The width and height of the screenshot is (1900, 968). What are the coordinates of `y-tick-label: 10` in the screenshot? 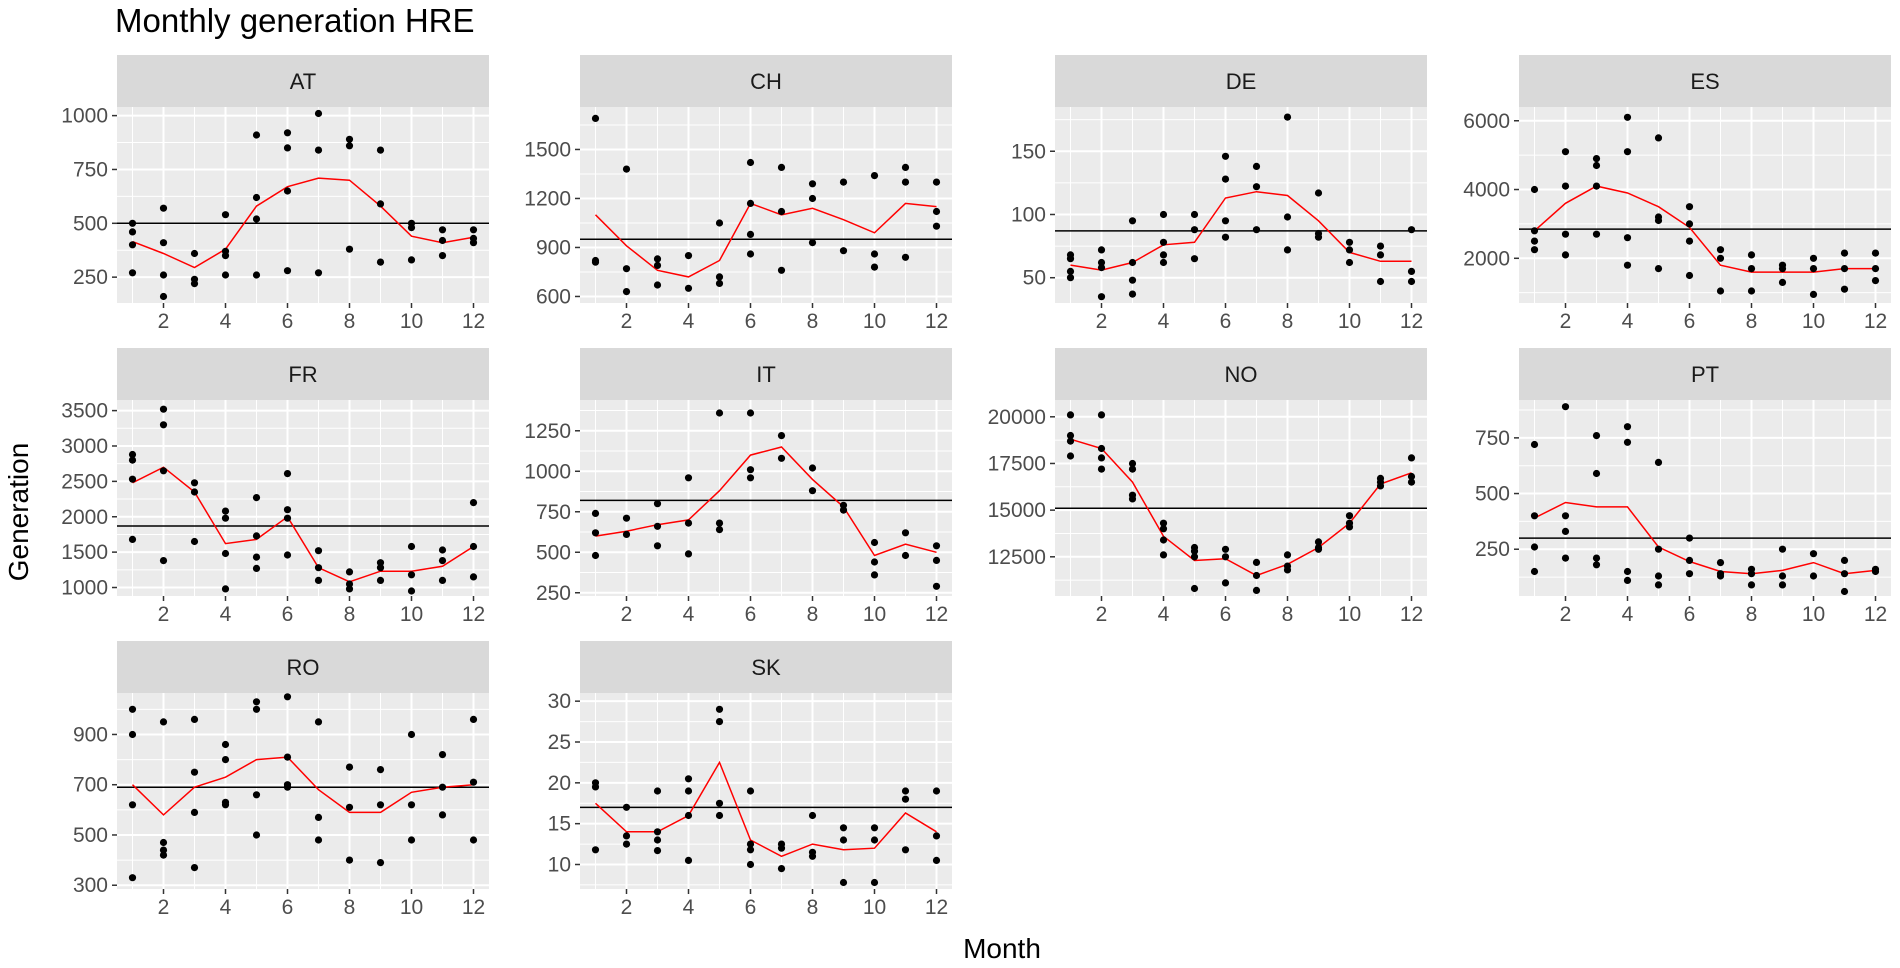 It's located at (559, 865).